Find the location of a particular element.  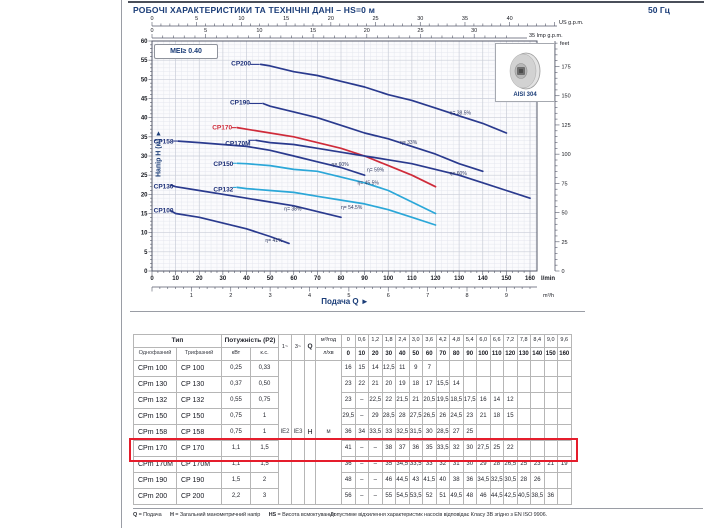

col-header-kw: кВт is located at coordinates (236, 354).